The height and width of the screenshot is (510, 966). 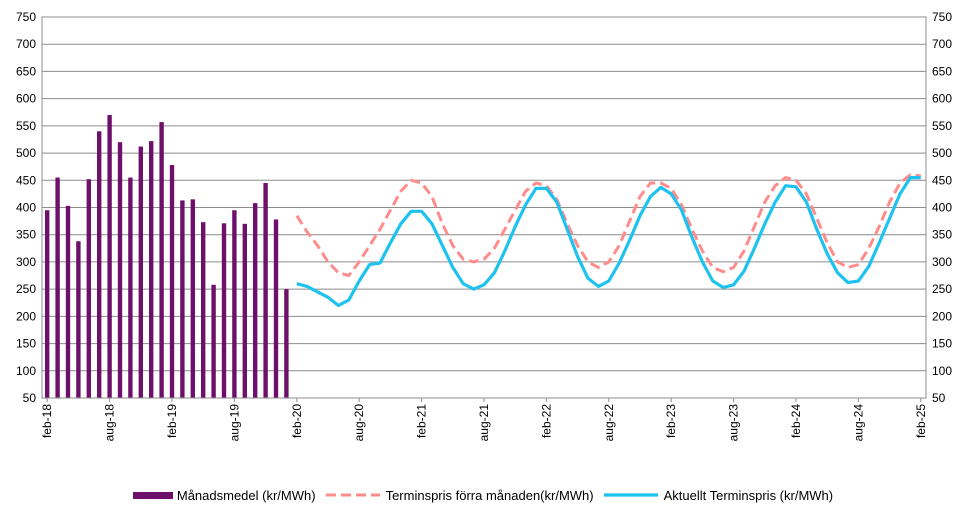 I want to click on bar-series, so click(x=167, y=256).